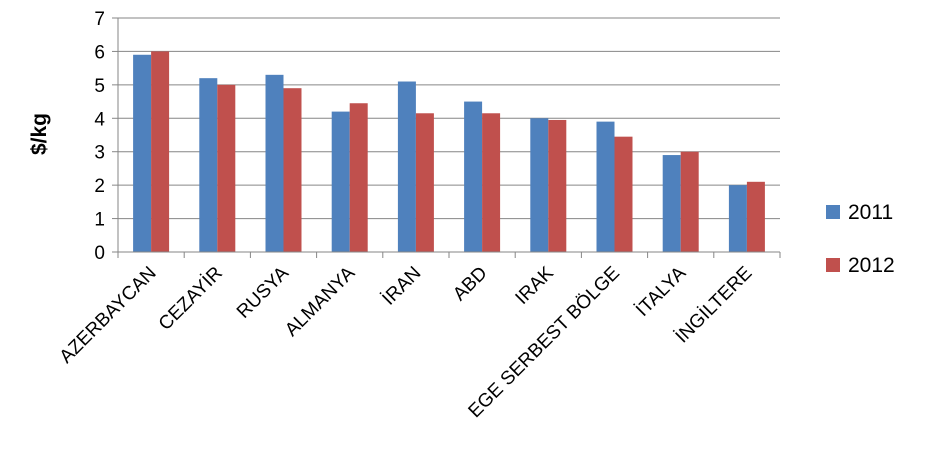 This screenshot has height=468, width=930. What do you see at coordinates (263, 292) in the screenshot?
I see `category-label: RUSYA` at bounding box center [263, 292].